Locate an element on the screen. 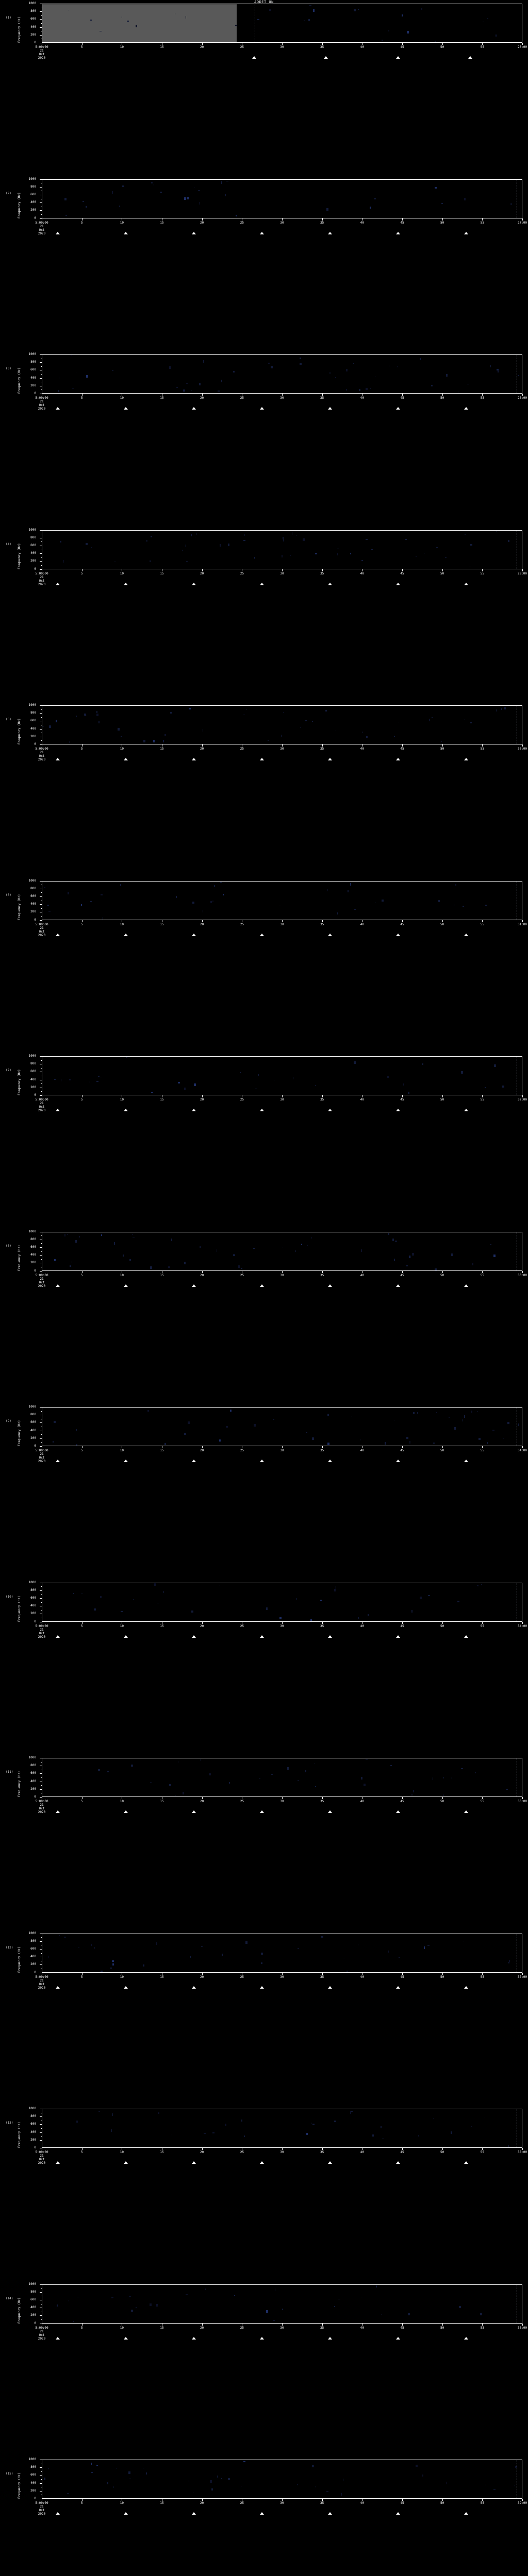 The height and width of the screenshot is (2576, 528). spectrogram-detection-block is located at coordinates (139, 23).